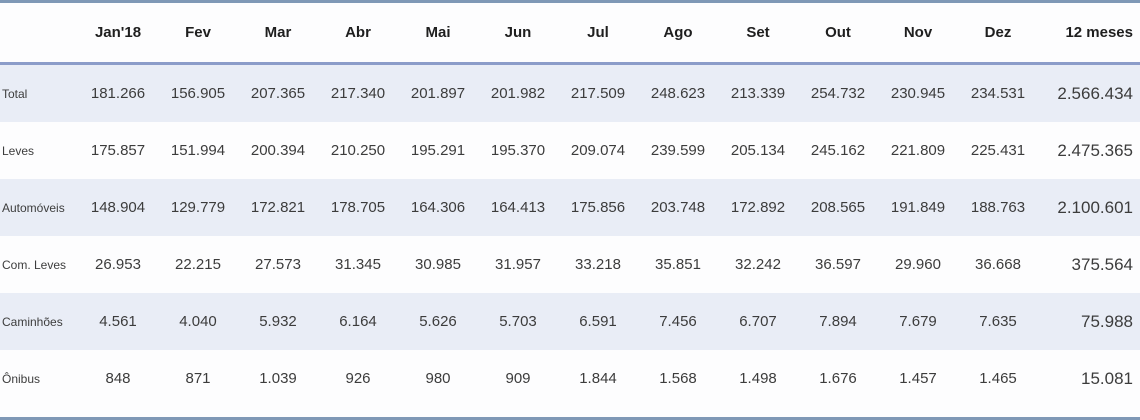 The image size is (1140, 420). Describe the element at coordinates (1107, 378) in the screenshot. I see `total-cell: 15.081` at that location.